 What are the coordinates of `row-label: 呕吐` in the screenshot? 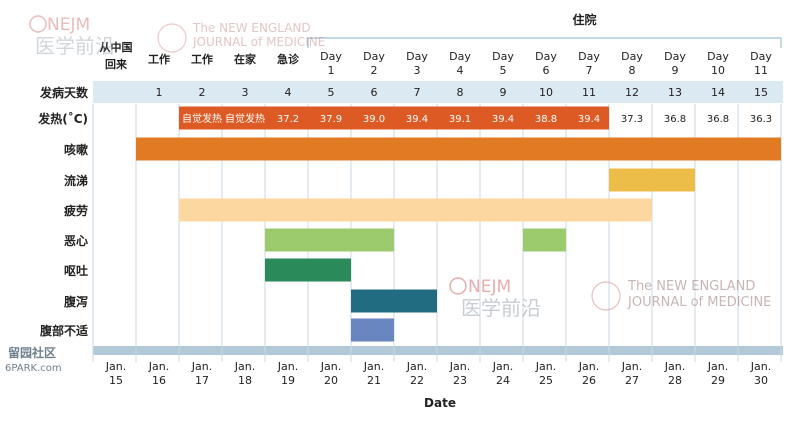 It's located at (76, 270).